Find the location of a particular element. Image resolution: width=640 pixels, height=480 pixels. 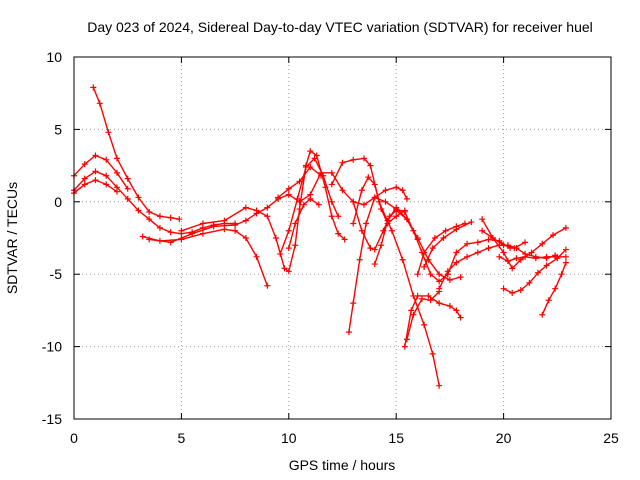

y-tick-label: 0 is located at coordinates (58, 202).